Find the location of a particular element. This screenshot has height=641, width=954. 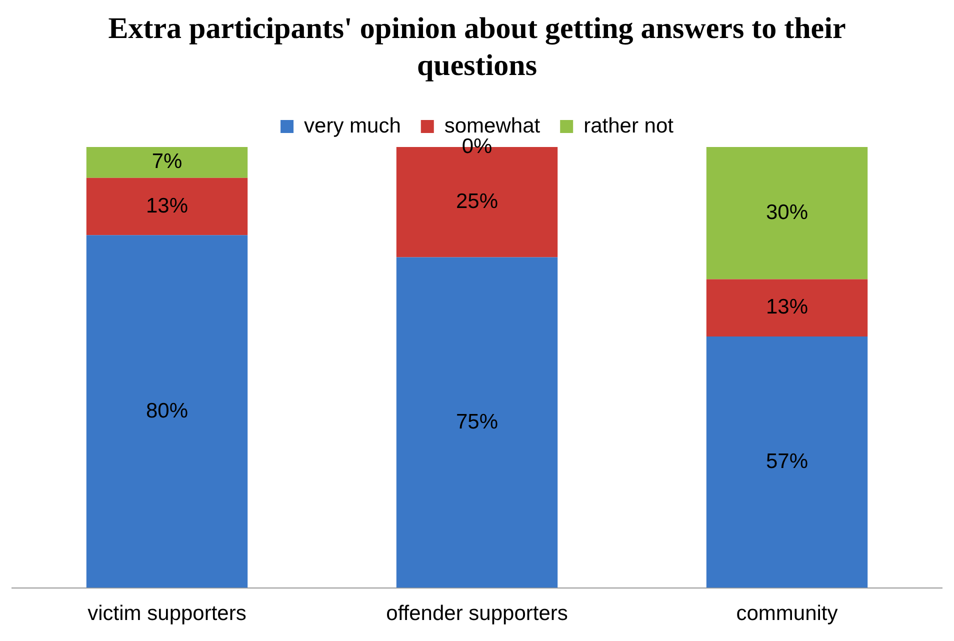

data-label: 80% is located at coordinates (167, 410).